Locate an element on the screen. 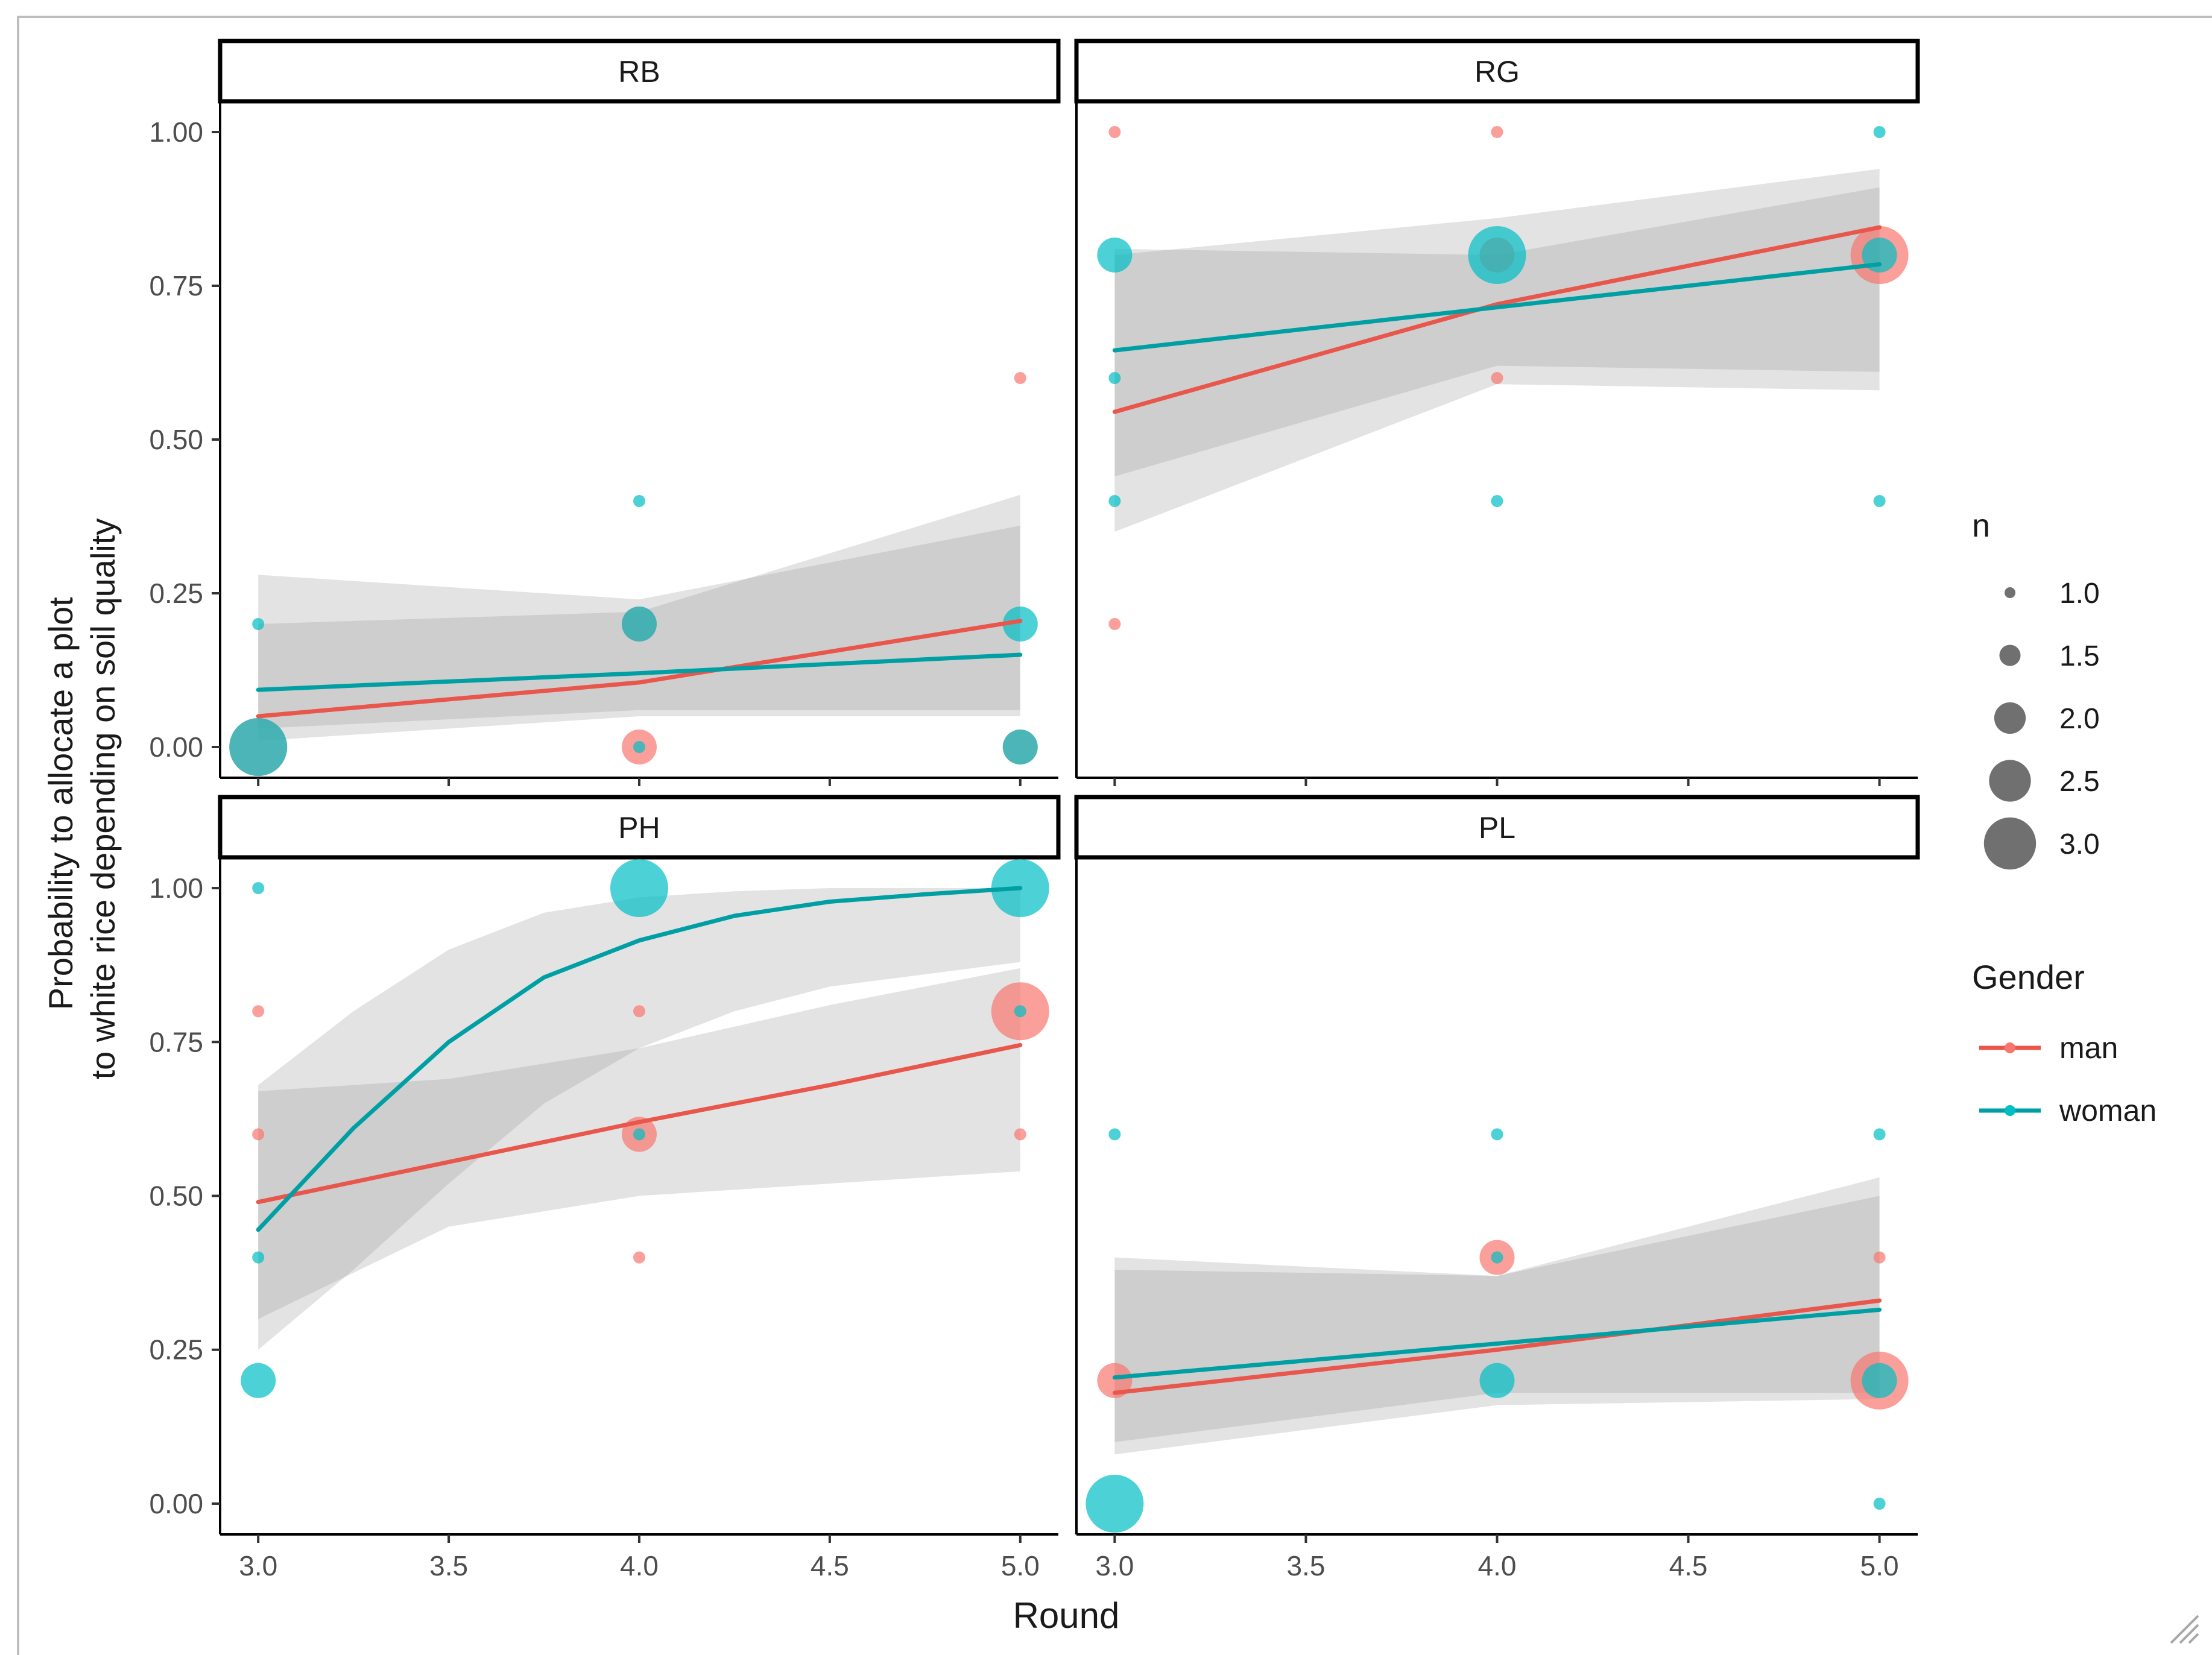 This screenshot has height=1655, width=2212. y-tick-label: 0.75 is located at coordinates (176, 286).